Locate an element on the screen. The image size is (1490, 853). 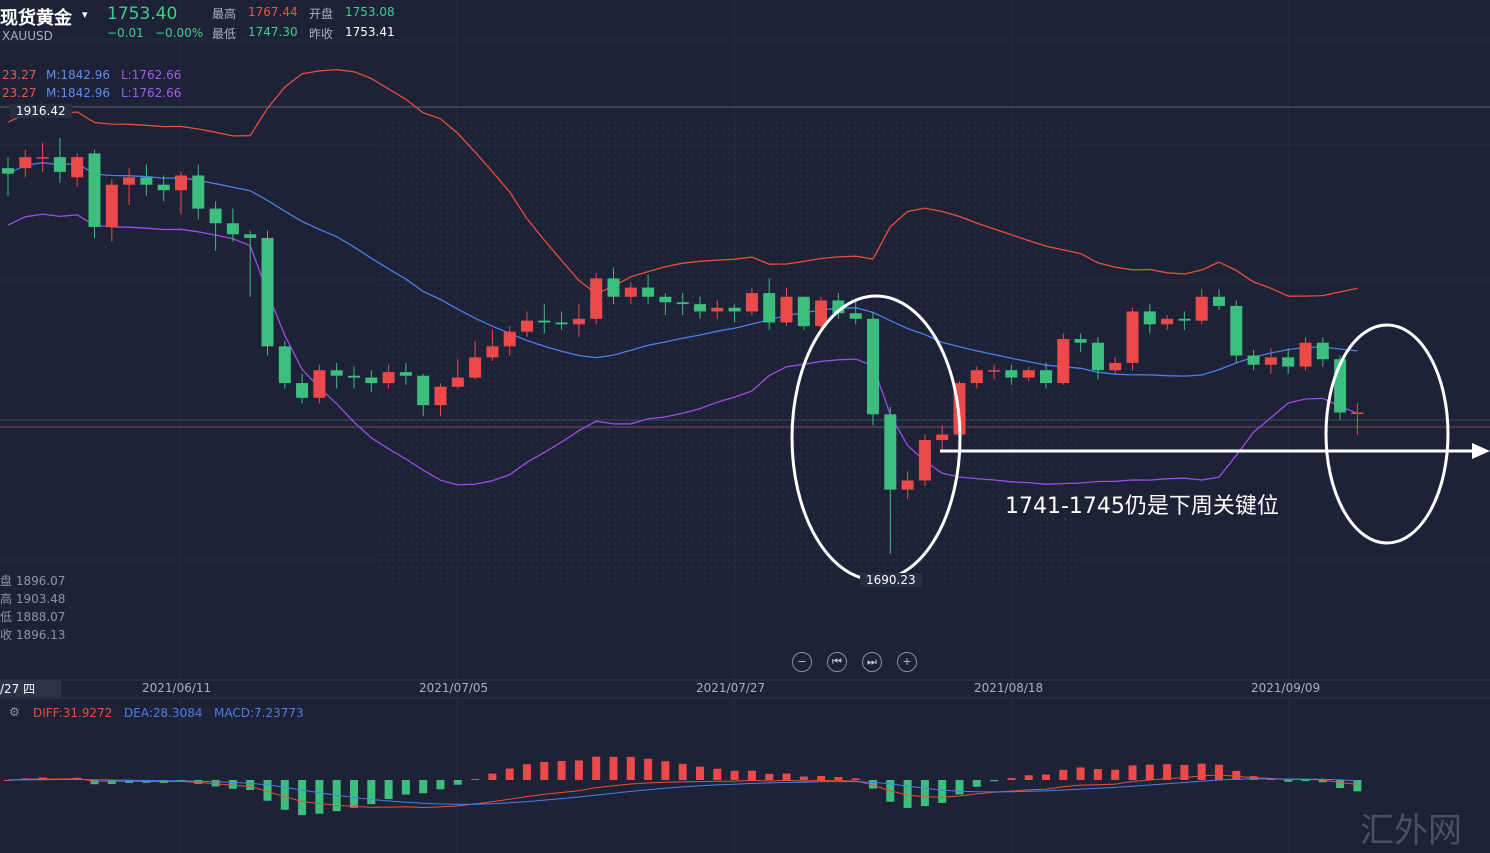
prev-button: ⏮ is located at coordinates (837, 662).